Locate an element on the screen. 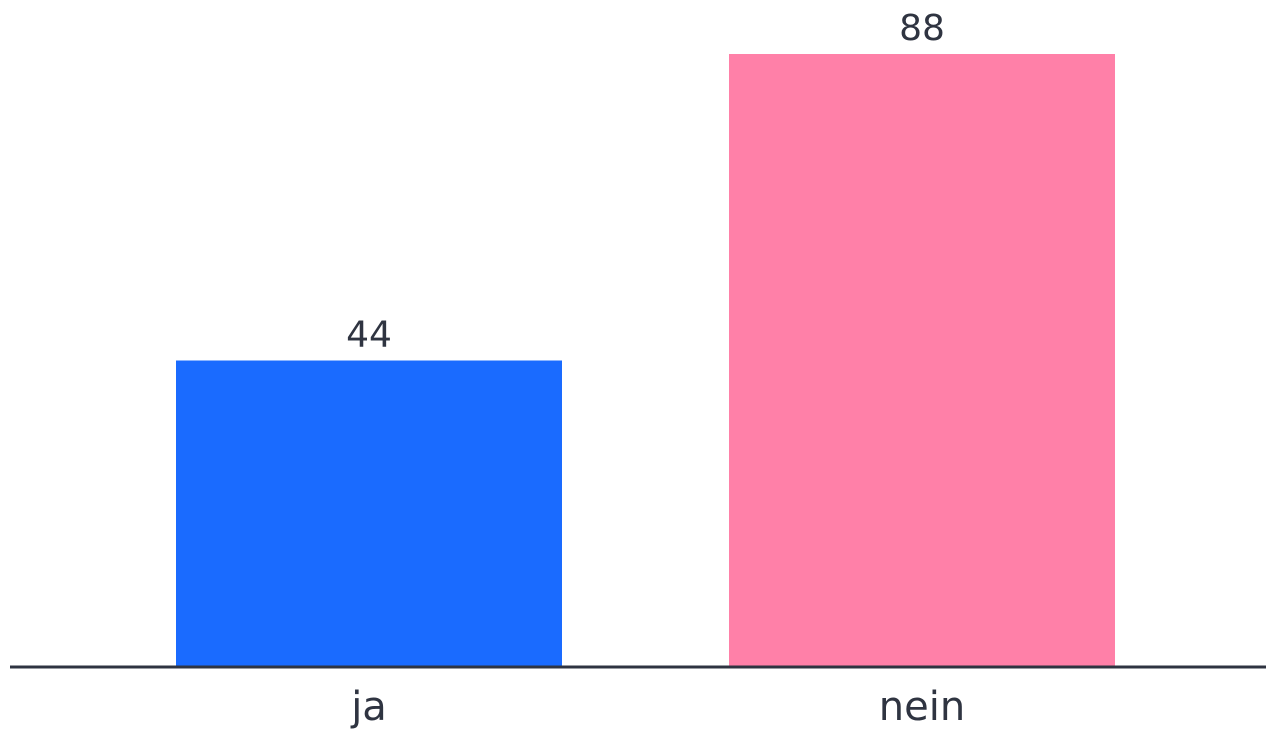 The height and width of the screenshot is (732, 1266). data-label-nein: 88 is located at coordinates (922, 28).